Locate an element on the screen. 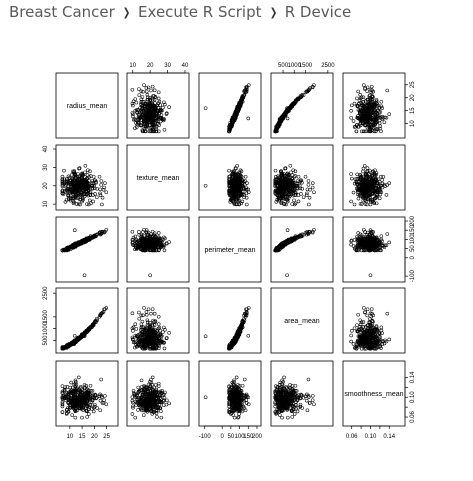 The width and height of the screenshot is (473, 481). diagonal-label-radius_mean: radius_mean is located at coordinates (87, 106).